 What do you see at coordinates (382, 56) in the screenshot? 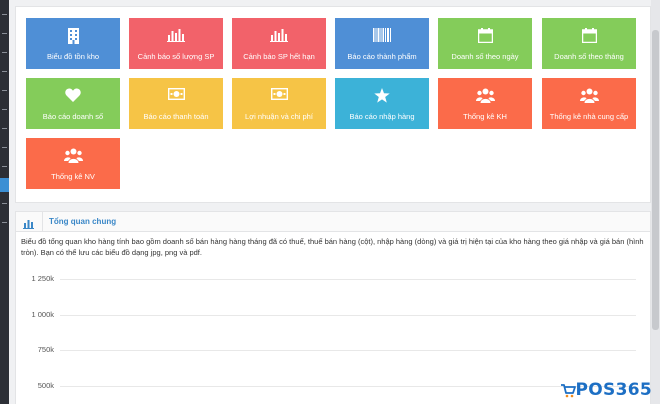
I see `report-tile-label: Báo cáo thành phẩm` at bounding box center [382, 56].